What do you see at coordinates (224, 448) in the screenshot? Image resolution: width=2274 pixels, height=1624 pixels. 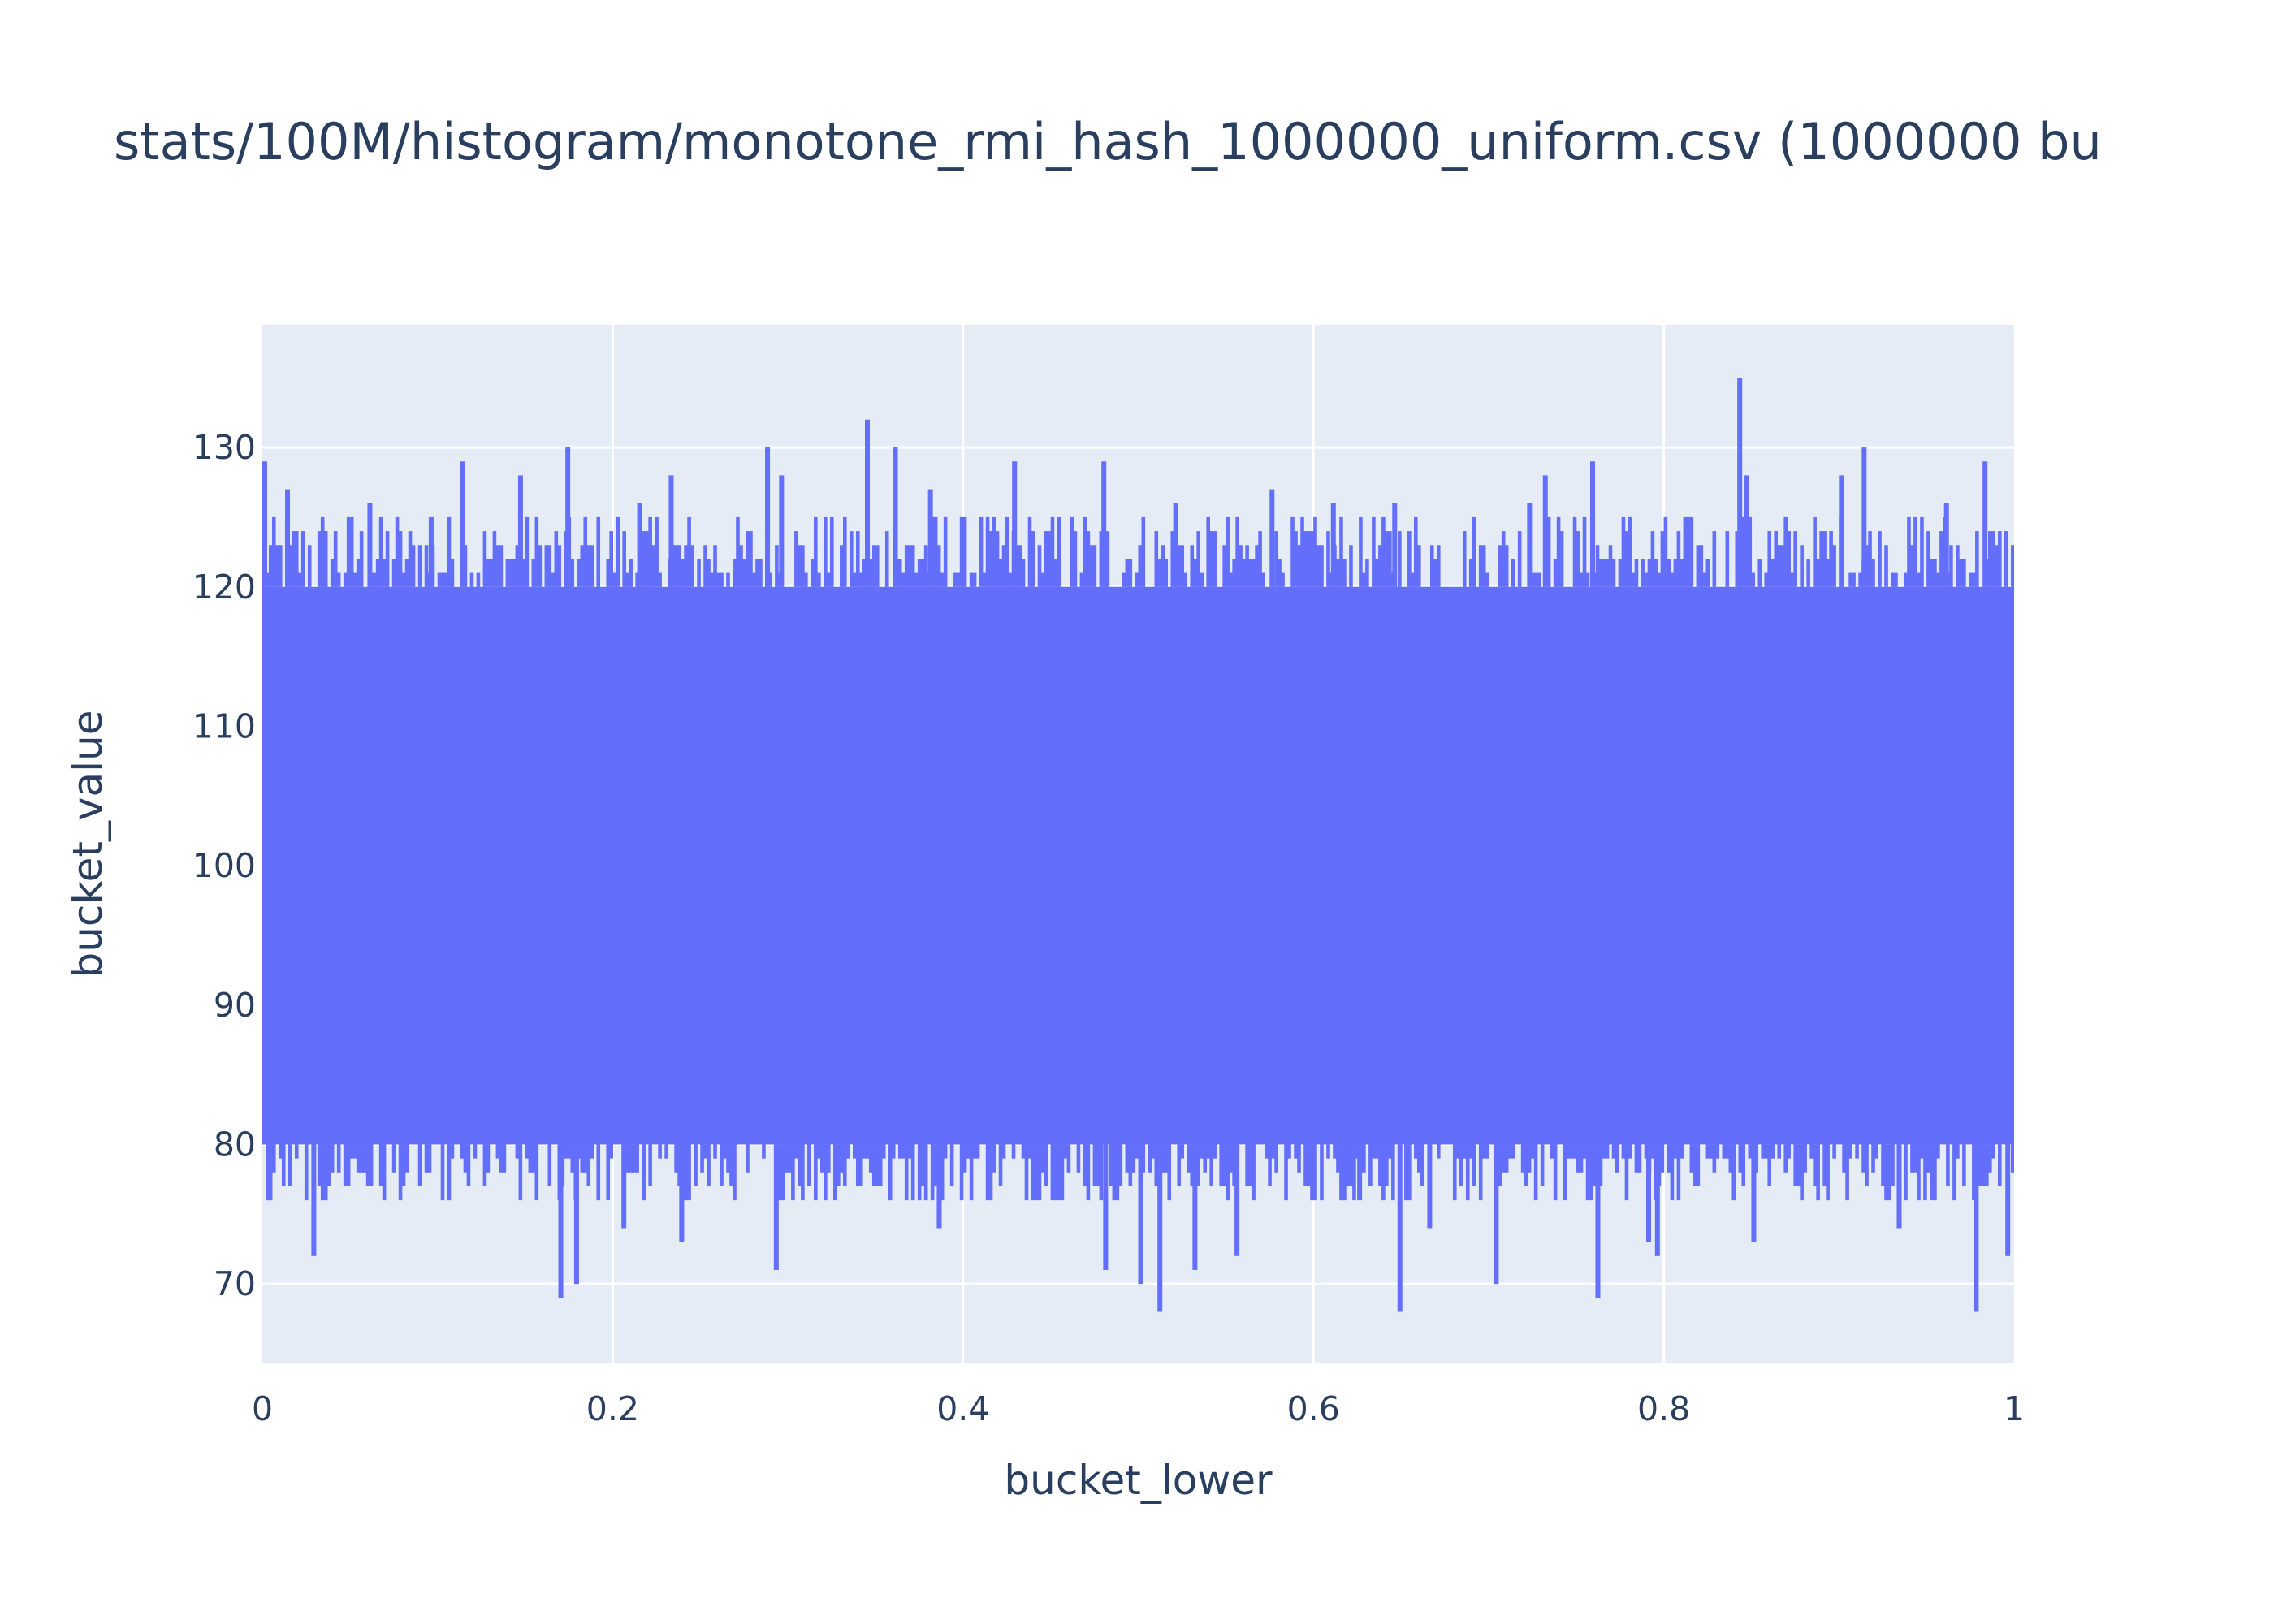 I see `y-tick-label: 130` at bounding box center [224, 448].